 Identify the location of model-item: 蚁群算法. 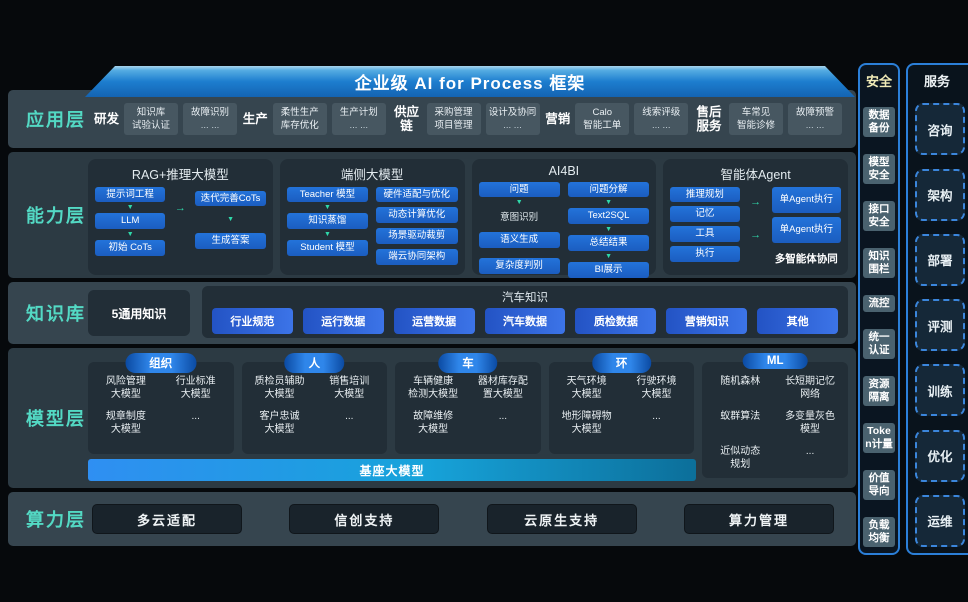
(740, 416).